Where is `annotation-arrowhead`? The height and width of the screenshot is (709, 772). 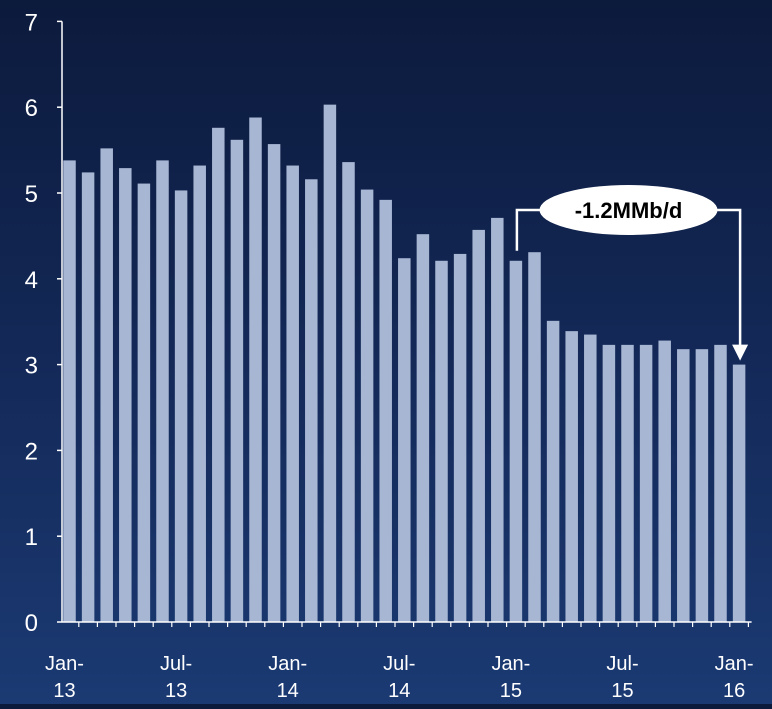 annotation-arrowhead is located at coordinates (740, 352).